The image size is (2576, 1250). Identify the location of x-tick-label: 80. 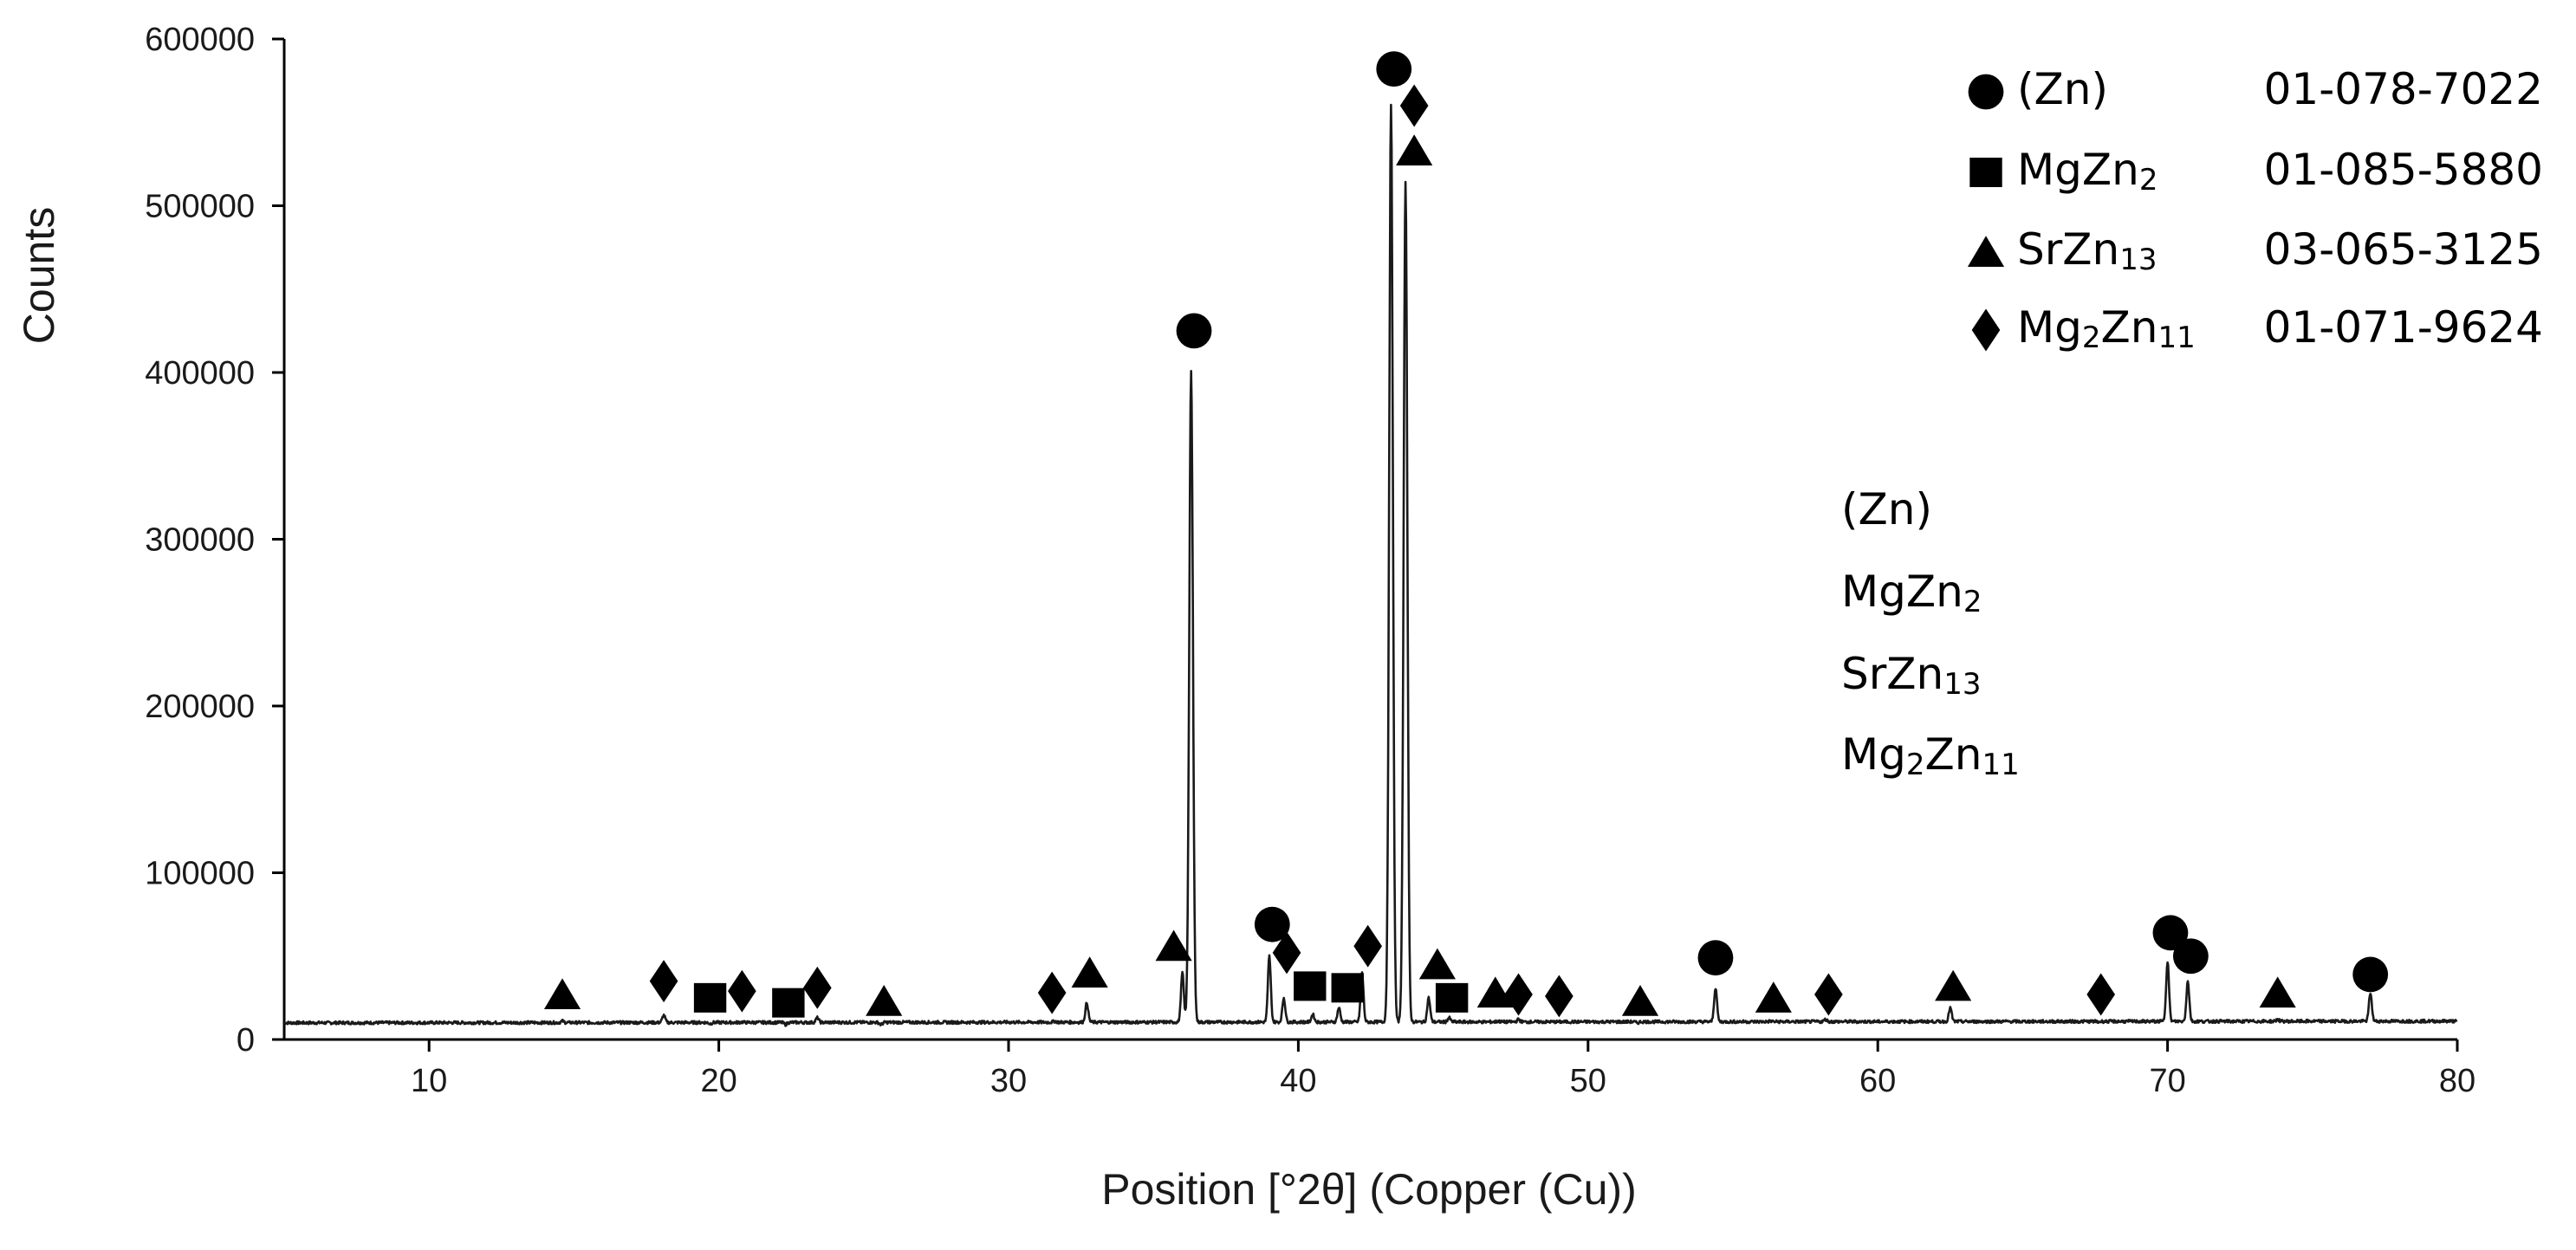
(2457, 1081).